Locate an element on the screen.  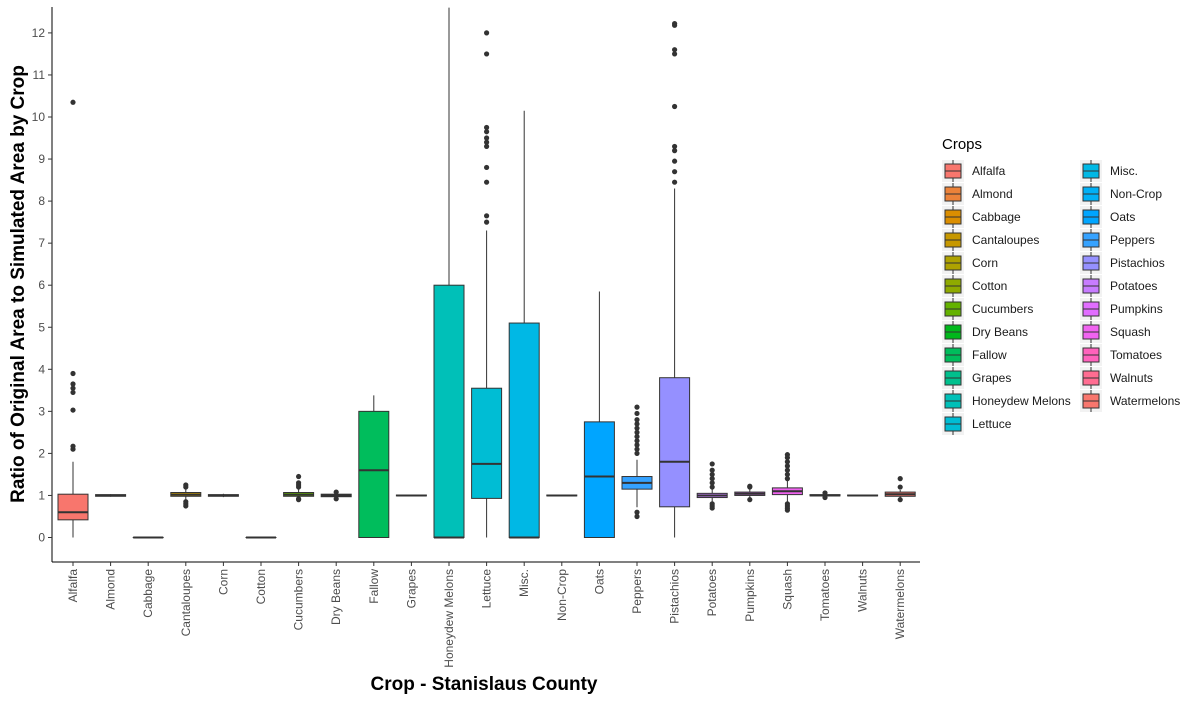
legend-label: Peppers is located at coordinates (1132, 240).